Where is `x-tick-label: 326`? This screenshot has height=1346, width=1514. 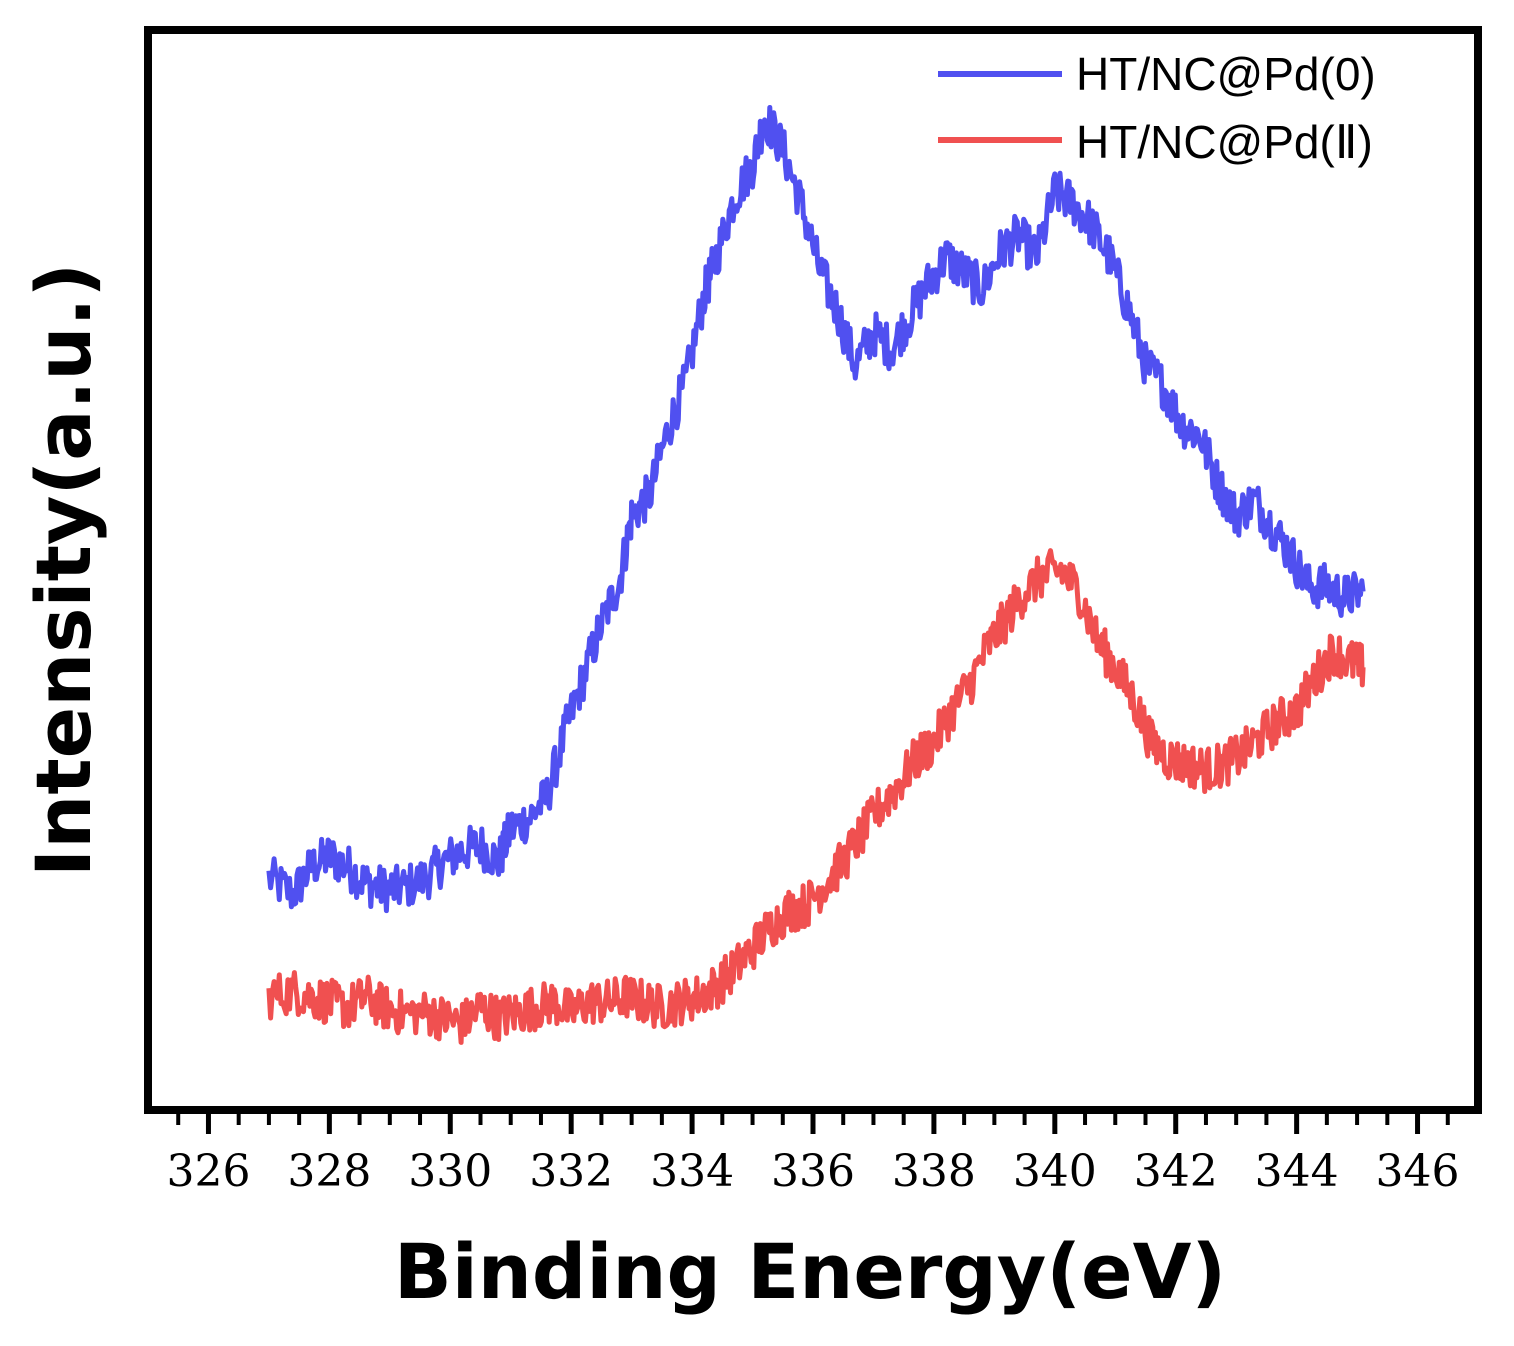 x-tick-label: 326 is located at coordinates (208, 1171).